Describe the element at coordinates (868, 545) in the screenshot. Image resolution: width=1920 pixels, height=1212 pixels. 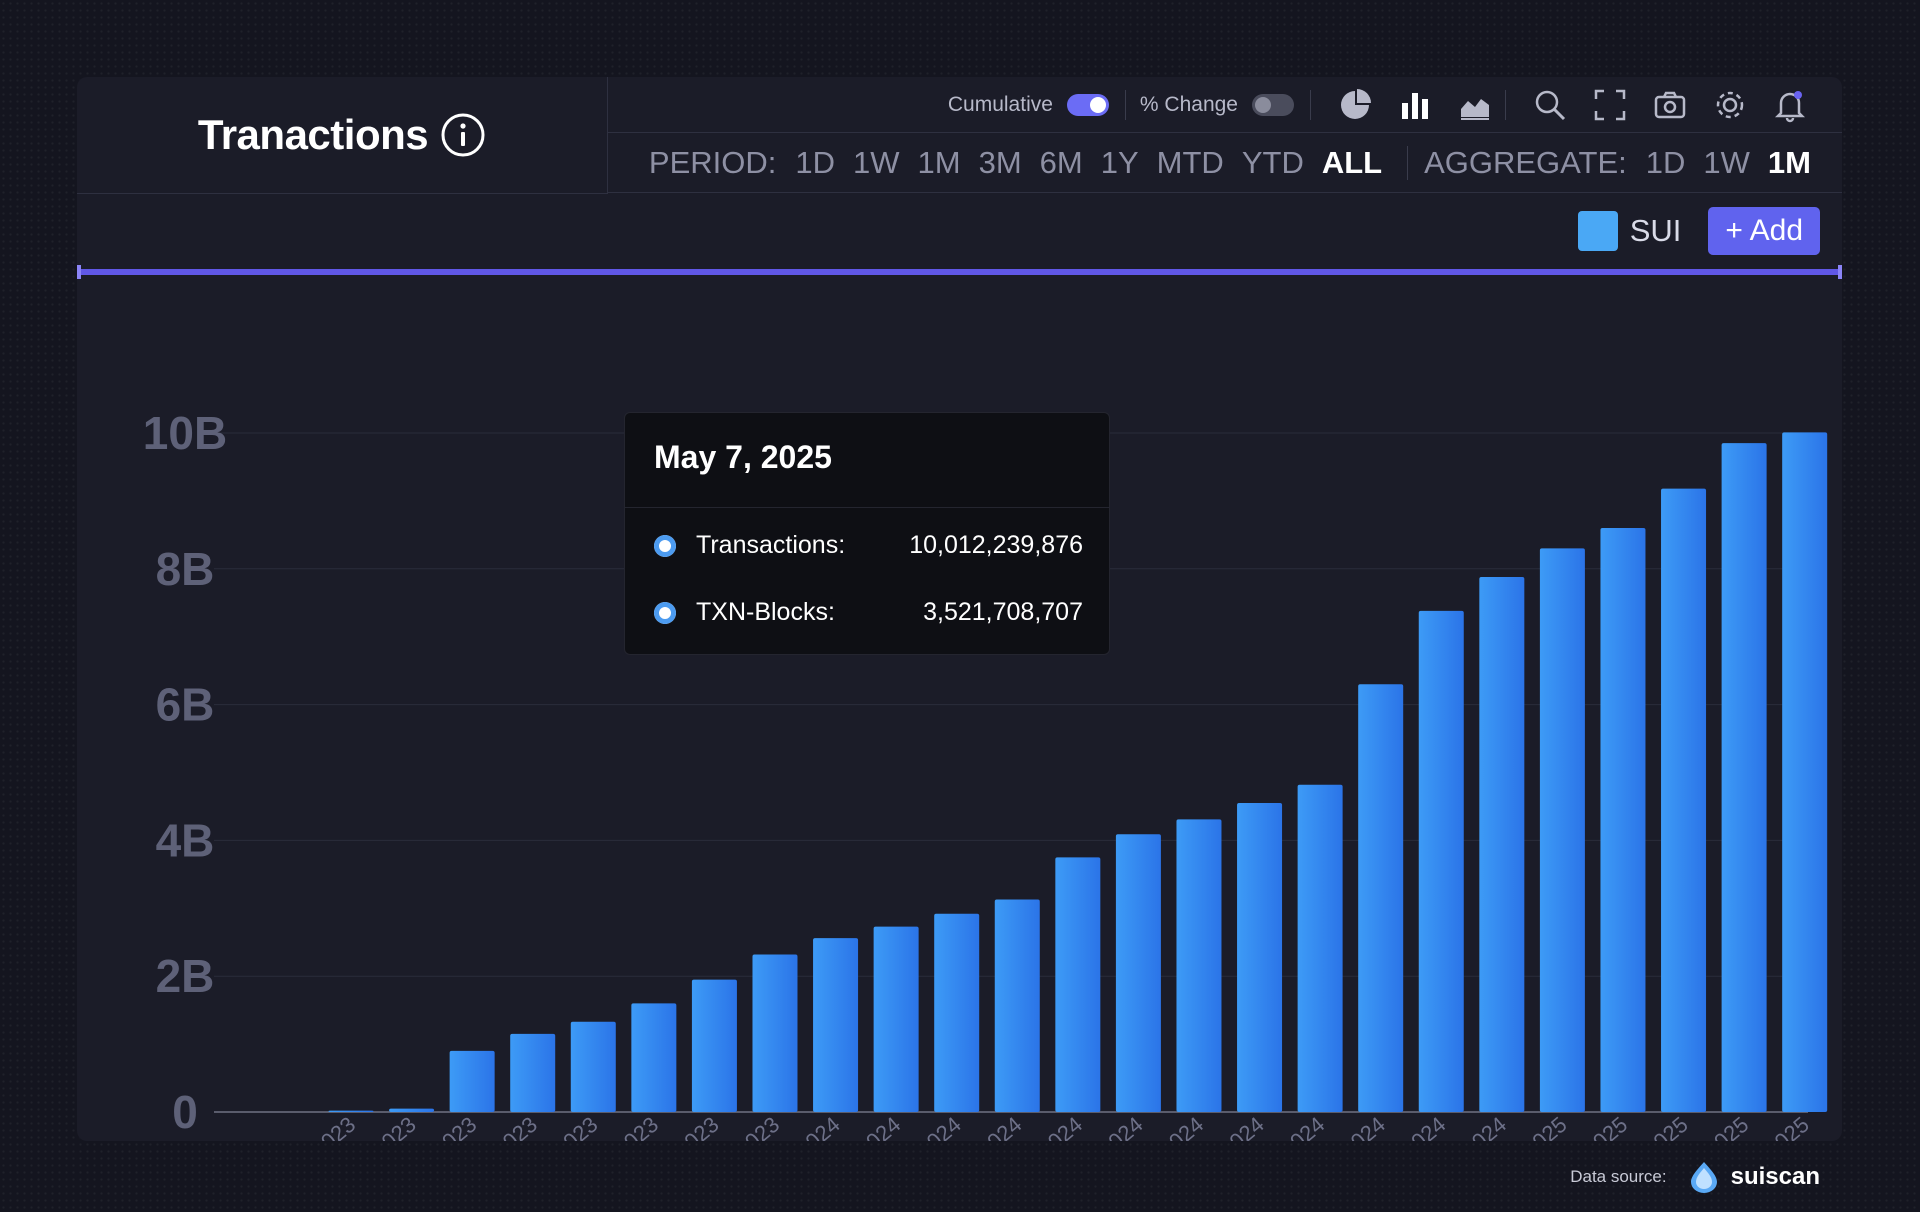
I see `tooltip-row-transactions: Transactions: 10,012,239,876` at that location.